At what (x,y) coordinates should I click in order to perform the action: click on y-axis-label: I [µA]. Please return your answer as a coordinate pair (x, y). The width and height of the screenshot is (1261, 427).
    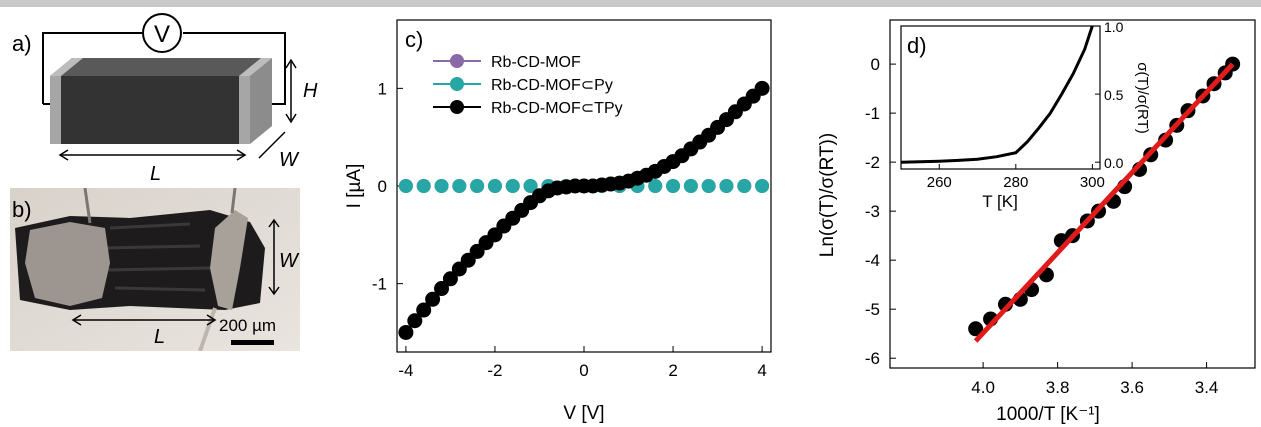
    Looking at the image, I should click on (354, 186).